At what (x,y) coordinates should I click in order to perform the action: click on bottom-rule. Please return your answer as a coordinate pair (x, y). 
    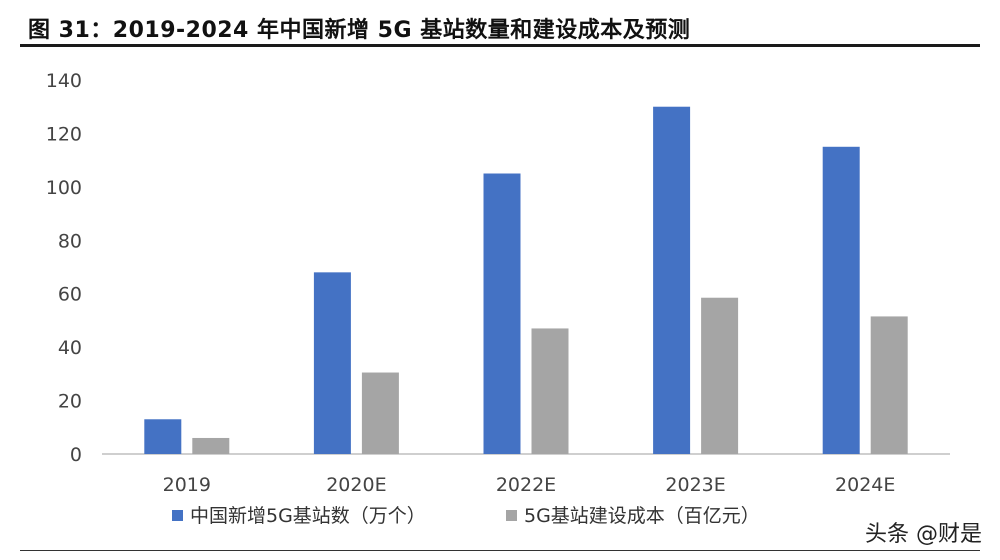
    Looking at the image, I should click on (500, 550).